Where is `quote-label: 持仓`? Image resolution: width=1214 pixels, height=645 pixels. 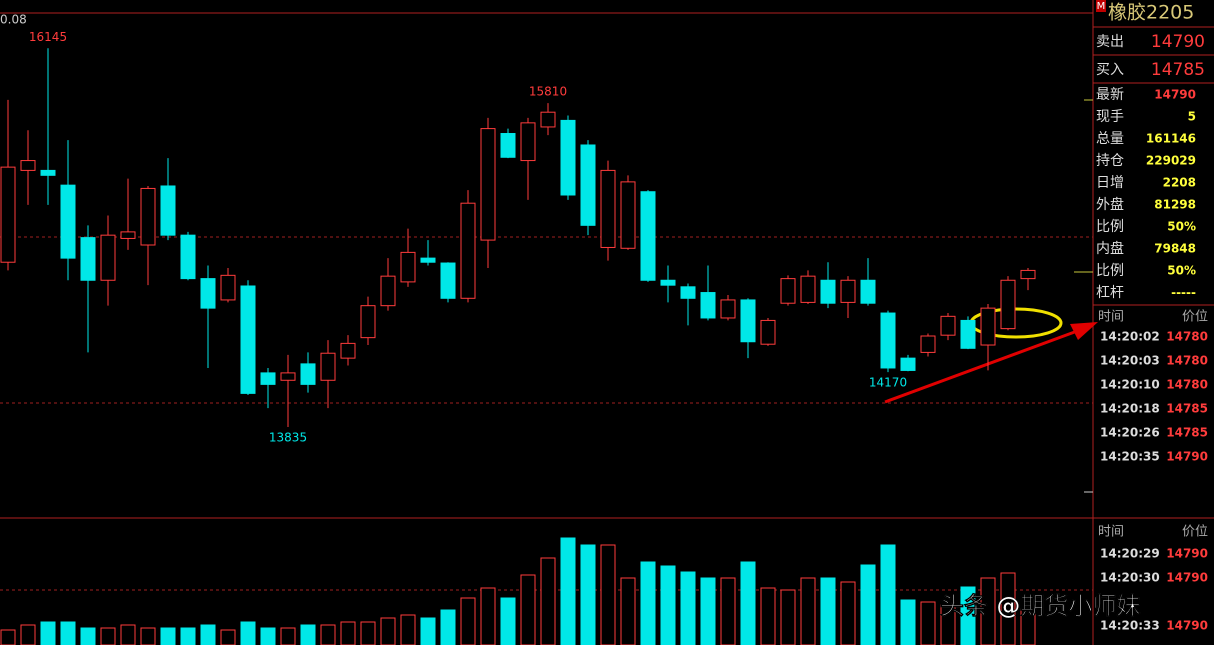
quote-label: 持仓 is located at coordinates (1110, 161).